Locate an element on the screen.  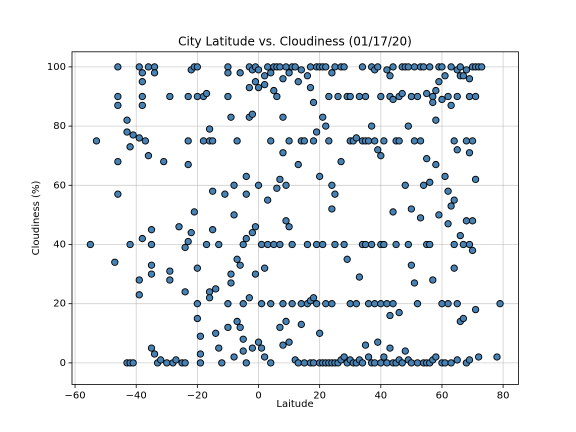
x-tick-label: −60 is located at coordinates (75, 396).